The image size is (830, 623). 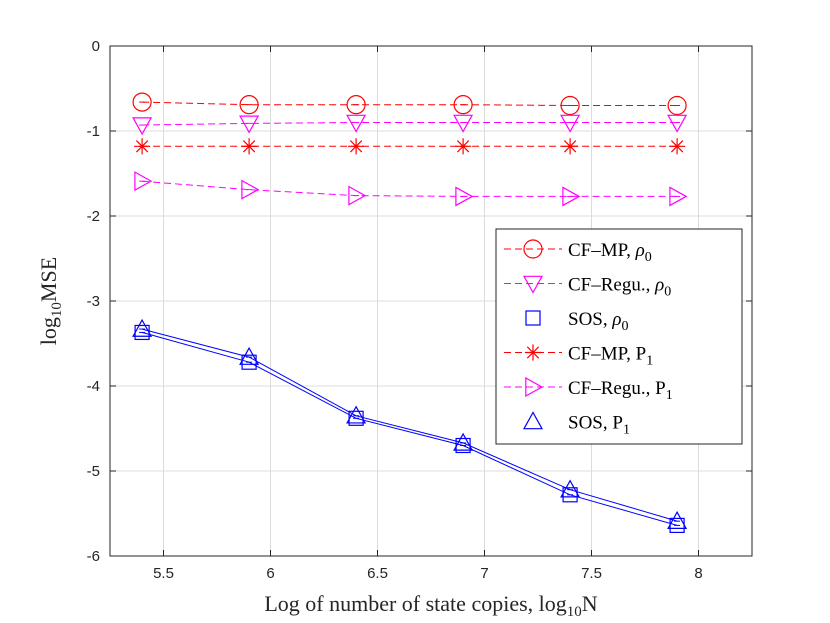 What do you see at coordinates (50, 301) in the screenshot?
I see `y-axis-title: log10MSE` at bounding box center [50, 301].